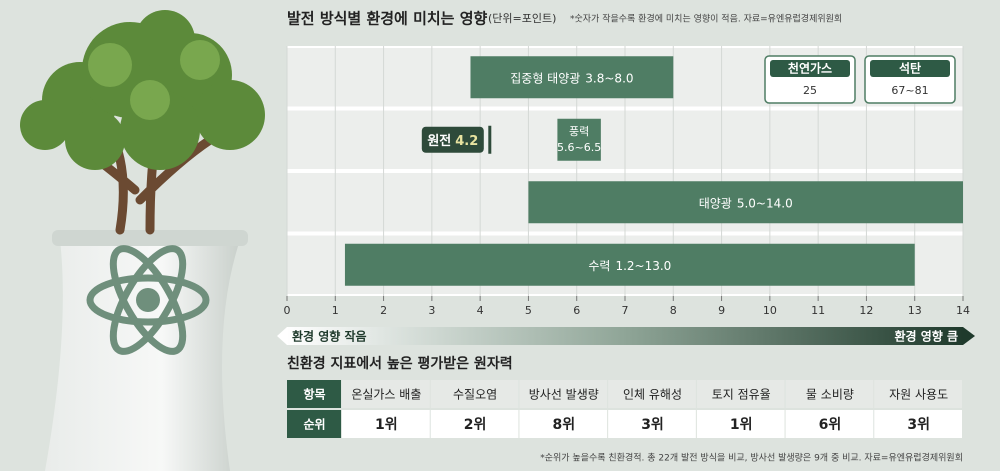 The image size is (1000, 475). I want to click on table-title: 친환경 지표에서 높은 평가받은 원자력, so click(400, 363).